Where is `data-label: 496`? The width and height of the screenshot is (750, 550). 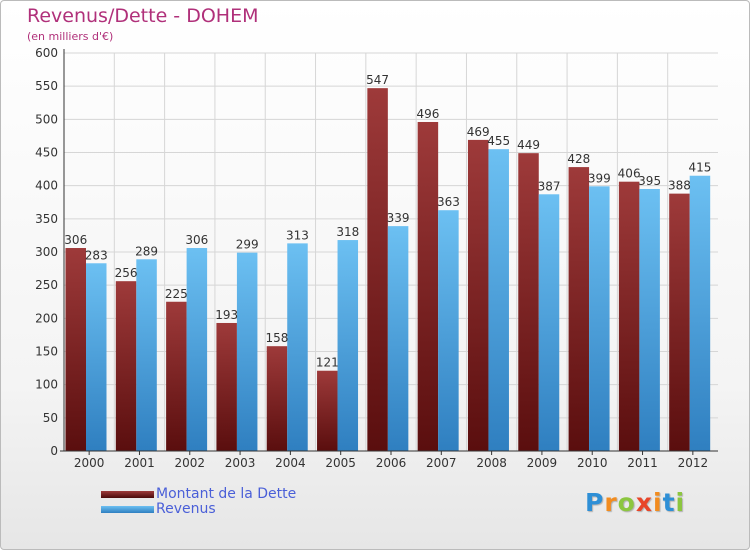 data-label: 496 is located at coordinates (427, 114).